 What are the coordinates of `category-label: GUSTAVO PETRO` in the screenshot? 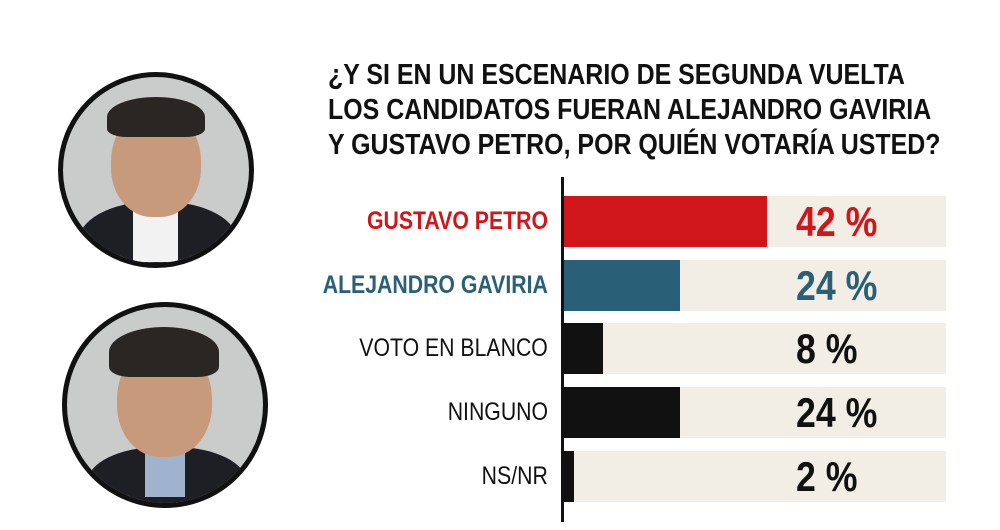 It's located at (457, 221).